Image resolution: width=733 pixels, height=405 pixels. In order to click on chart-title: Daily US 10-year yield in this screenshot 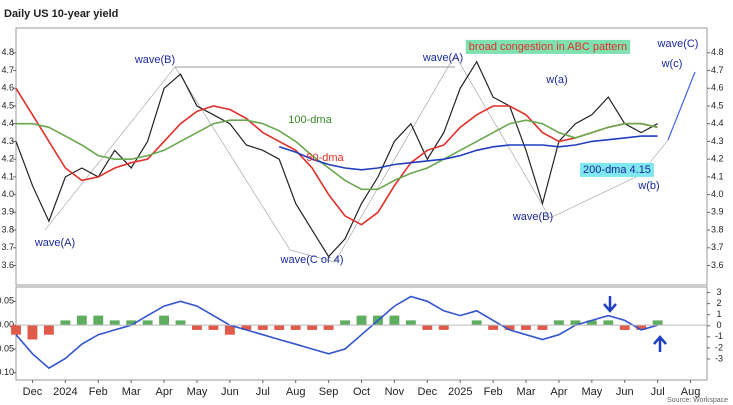, I will do `click(61, 14)`.